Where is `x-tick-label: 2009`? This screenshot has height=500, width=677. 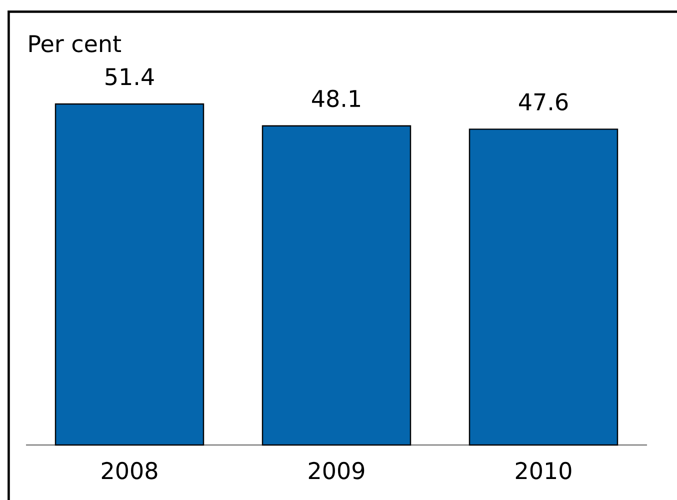 x-tick-label: 2009 is located at coordinates (336, 471).